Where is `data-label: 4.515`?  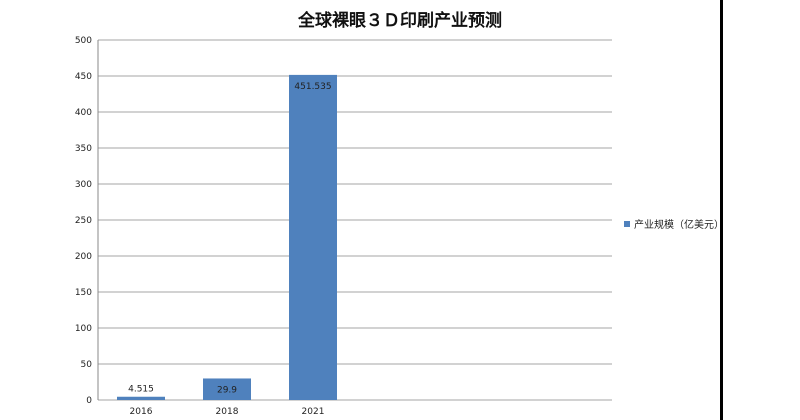 data-label: 4.515 is located at coordinates (141, 390).